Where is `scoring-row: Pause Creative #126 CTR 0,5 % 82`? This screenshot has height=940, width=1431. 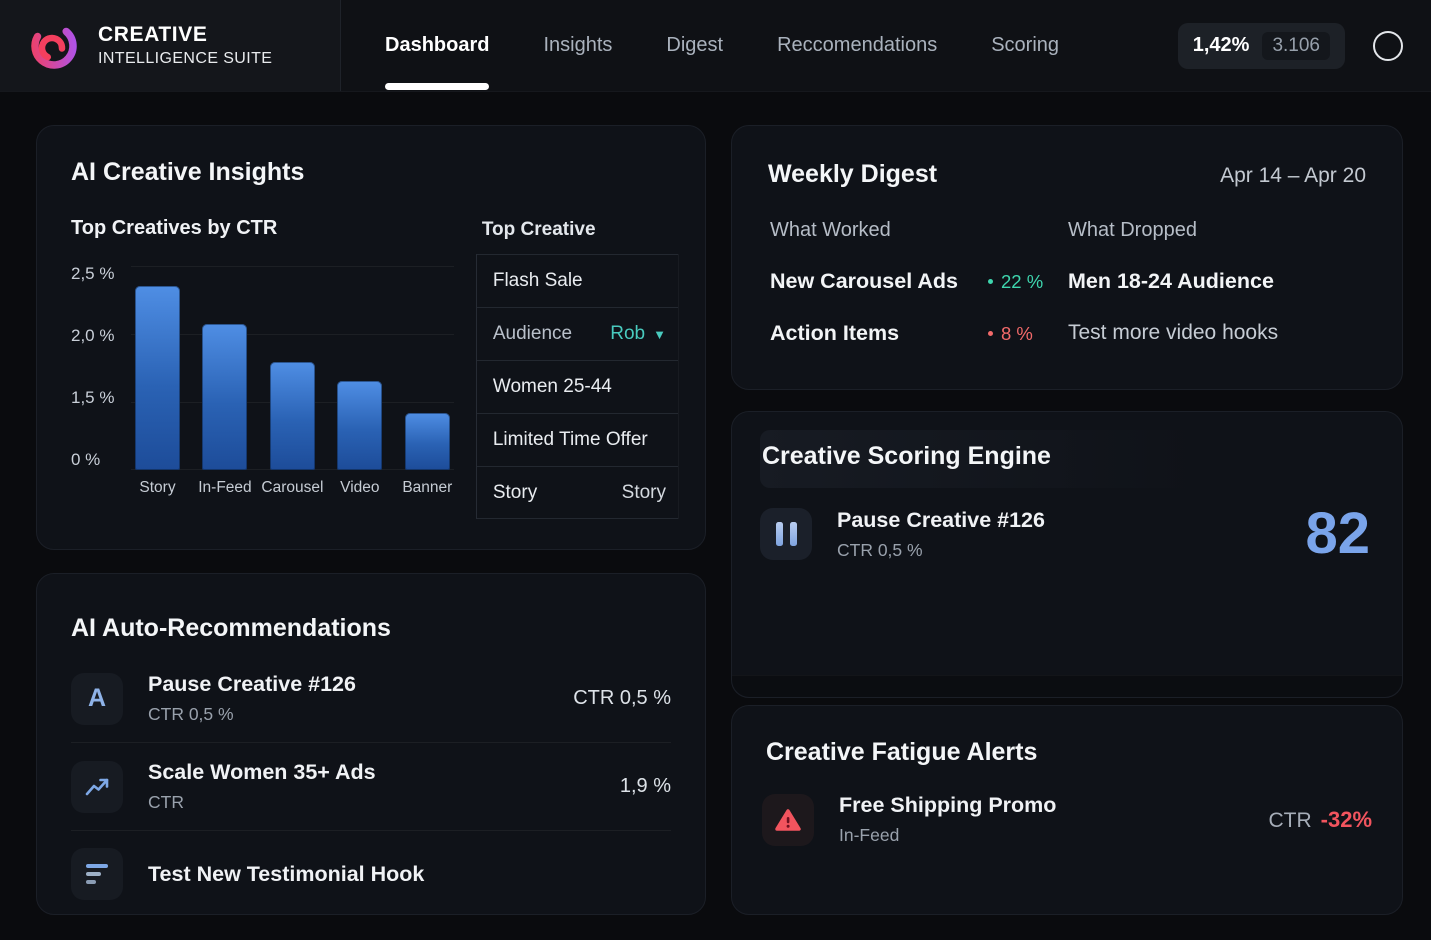 scoring-row: Pause Creative #126 CTR 0,5 % 82 is located at coordinates (1065, 534).